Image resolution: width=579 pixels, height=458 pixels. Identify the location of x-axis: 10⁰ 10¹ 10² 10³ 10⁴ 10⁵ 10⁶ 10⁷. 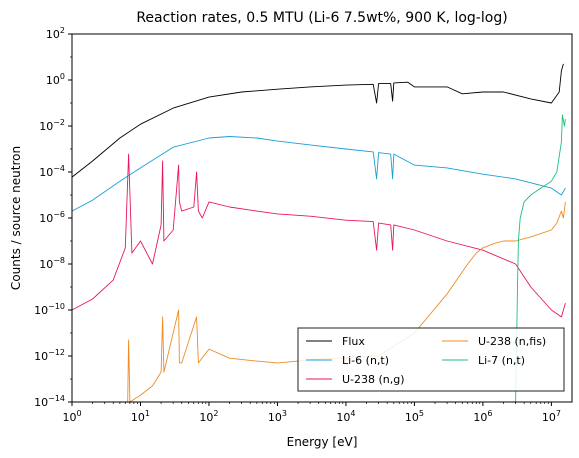
(311, 413).